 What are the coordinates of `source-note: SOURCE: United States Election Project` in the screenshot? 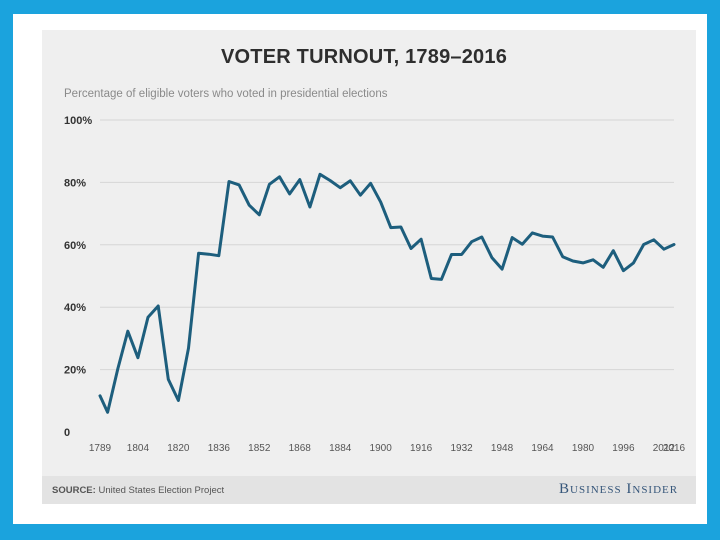 It's located at (138, 490).